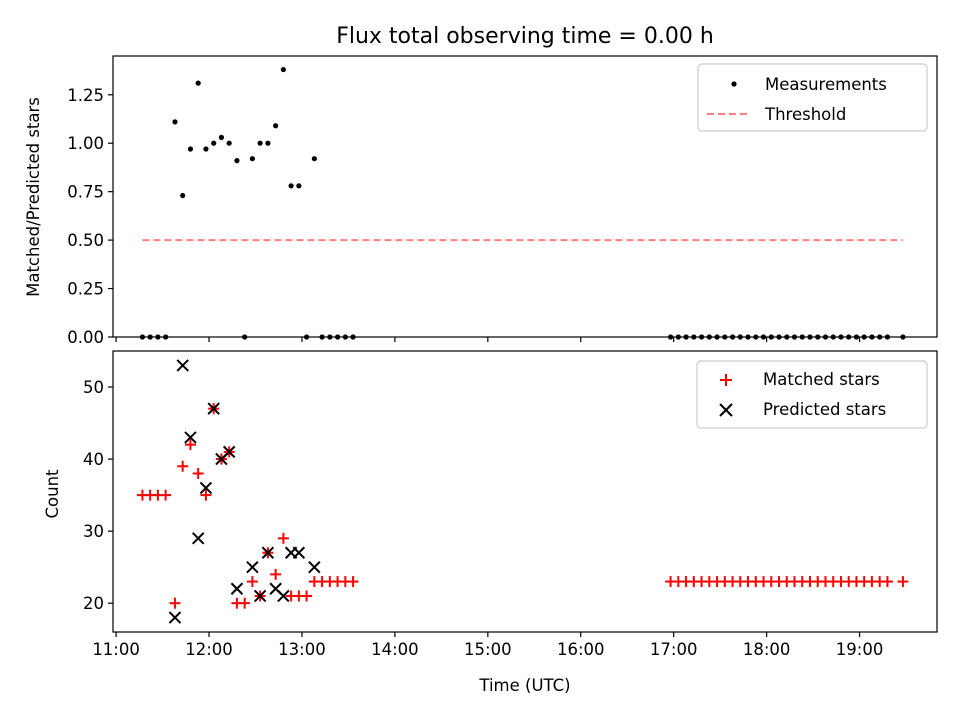 This screenshot has width=960, height=720. I want to click on y-tick-label-bottom: 30, so click(93, 531).